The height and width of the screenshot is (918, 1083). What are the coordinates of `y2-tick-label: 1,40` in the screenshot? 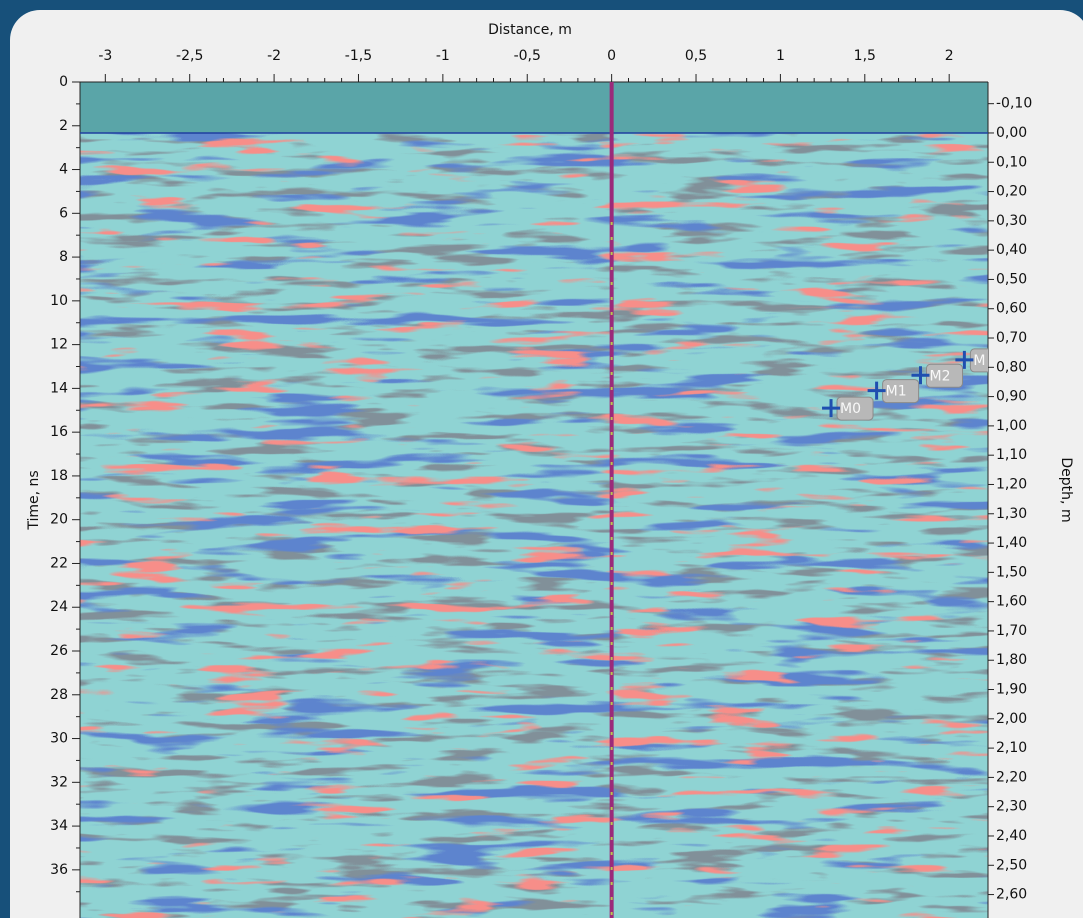 It's located at (1011, 543).